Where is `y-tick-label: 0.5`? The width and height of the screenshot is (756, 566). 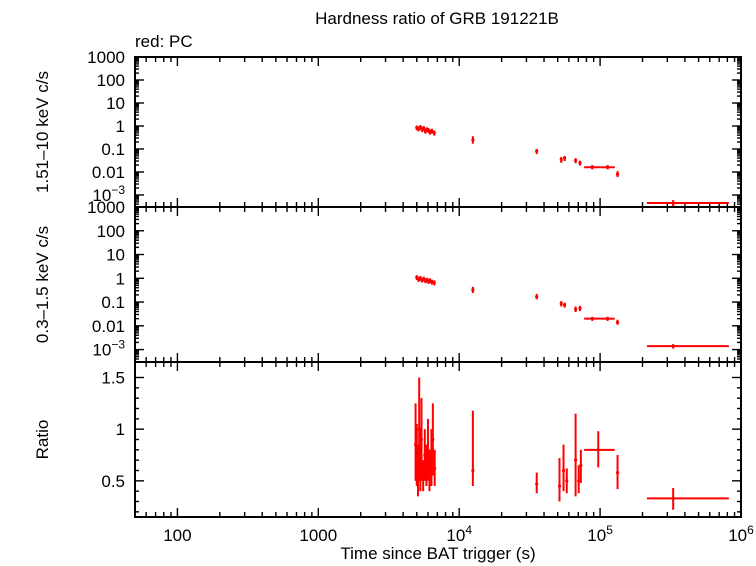
y-tick-label: 0.5 is located at coordinates (113, 481).